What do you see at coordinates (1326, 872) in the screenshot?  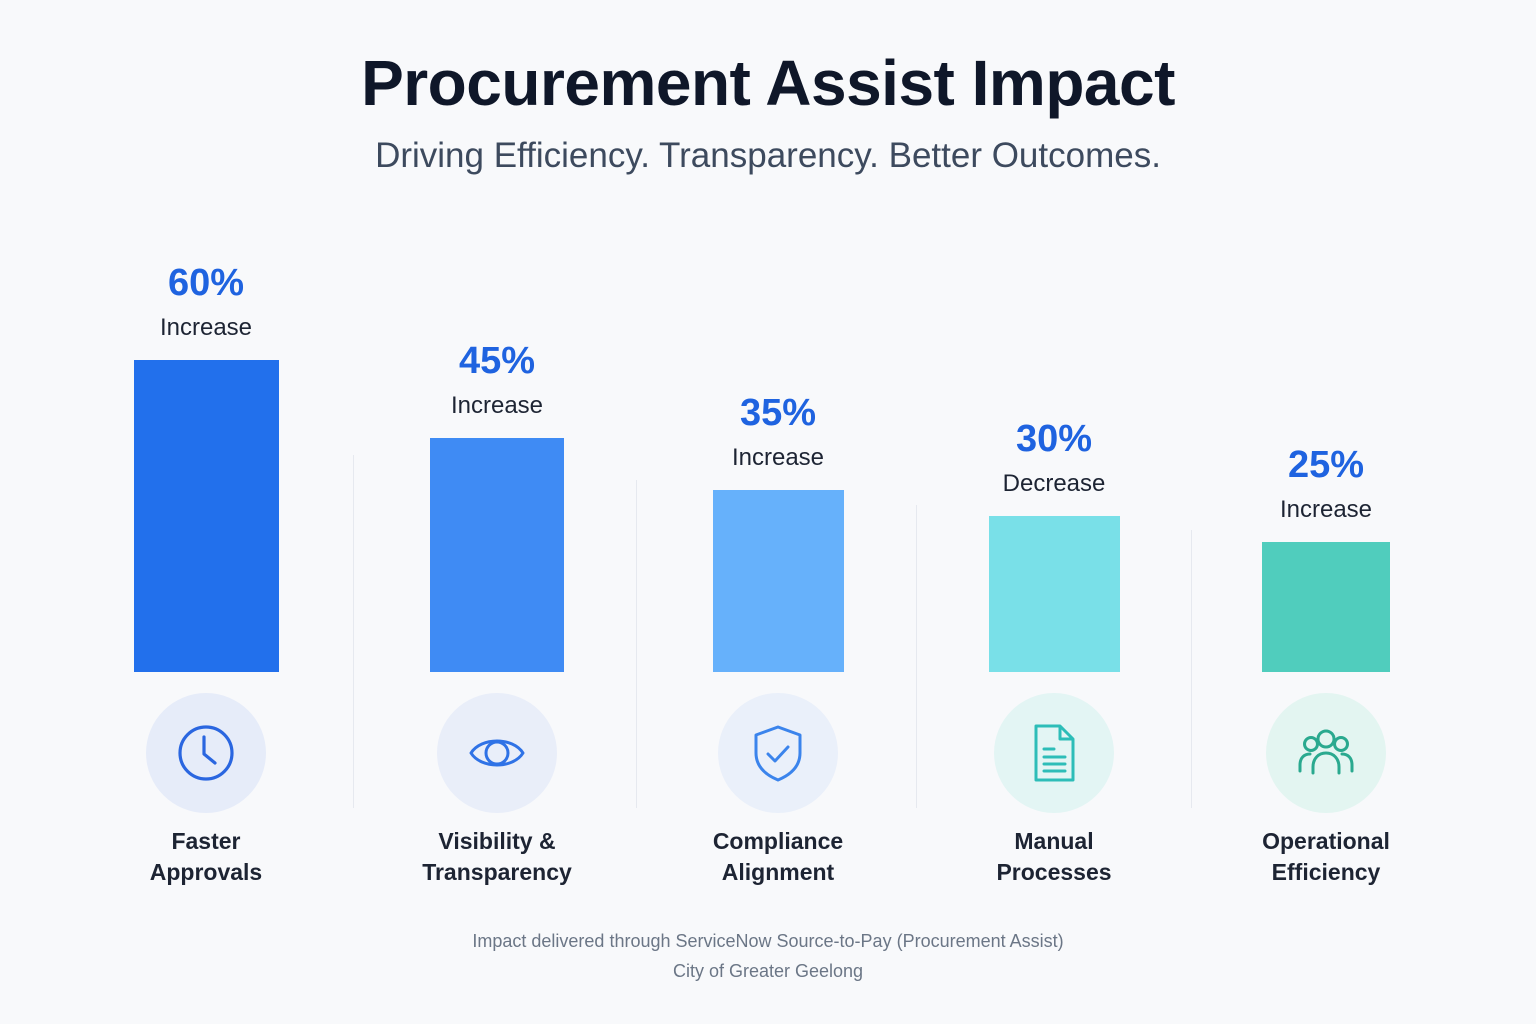 I see `category-label-line: Efficiency` at bounding box center [1326, 872].